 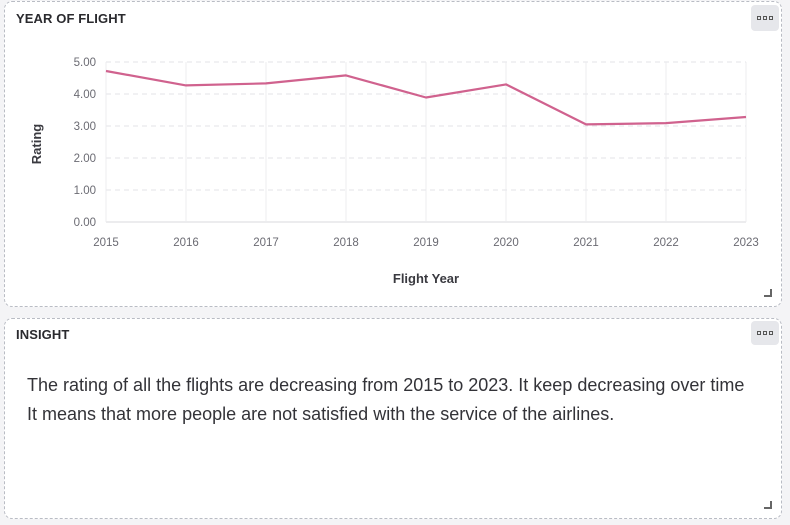 What do you see at coordinates (85, 159) in the screenshot?
I see `y-tick-label: 2.00` at bounding box center [85, 159].